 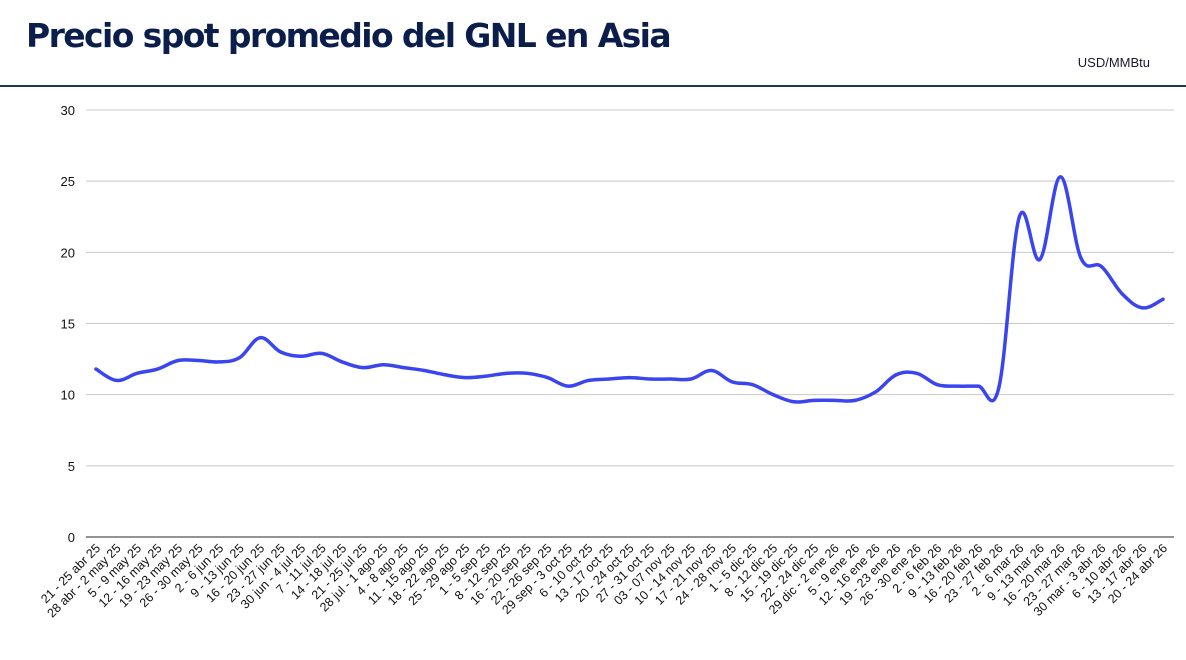 I want to click on y-tick-label: 15, so click(x=68, y=324).